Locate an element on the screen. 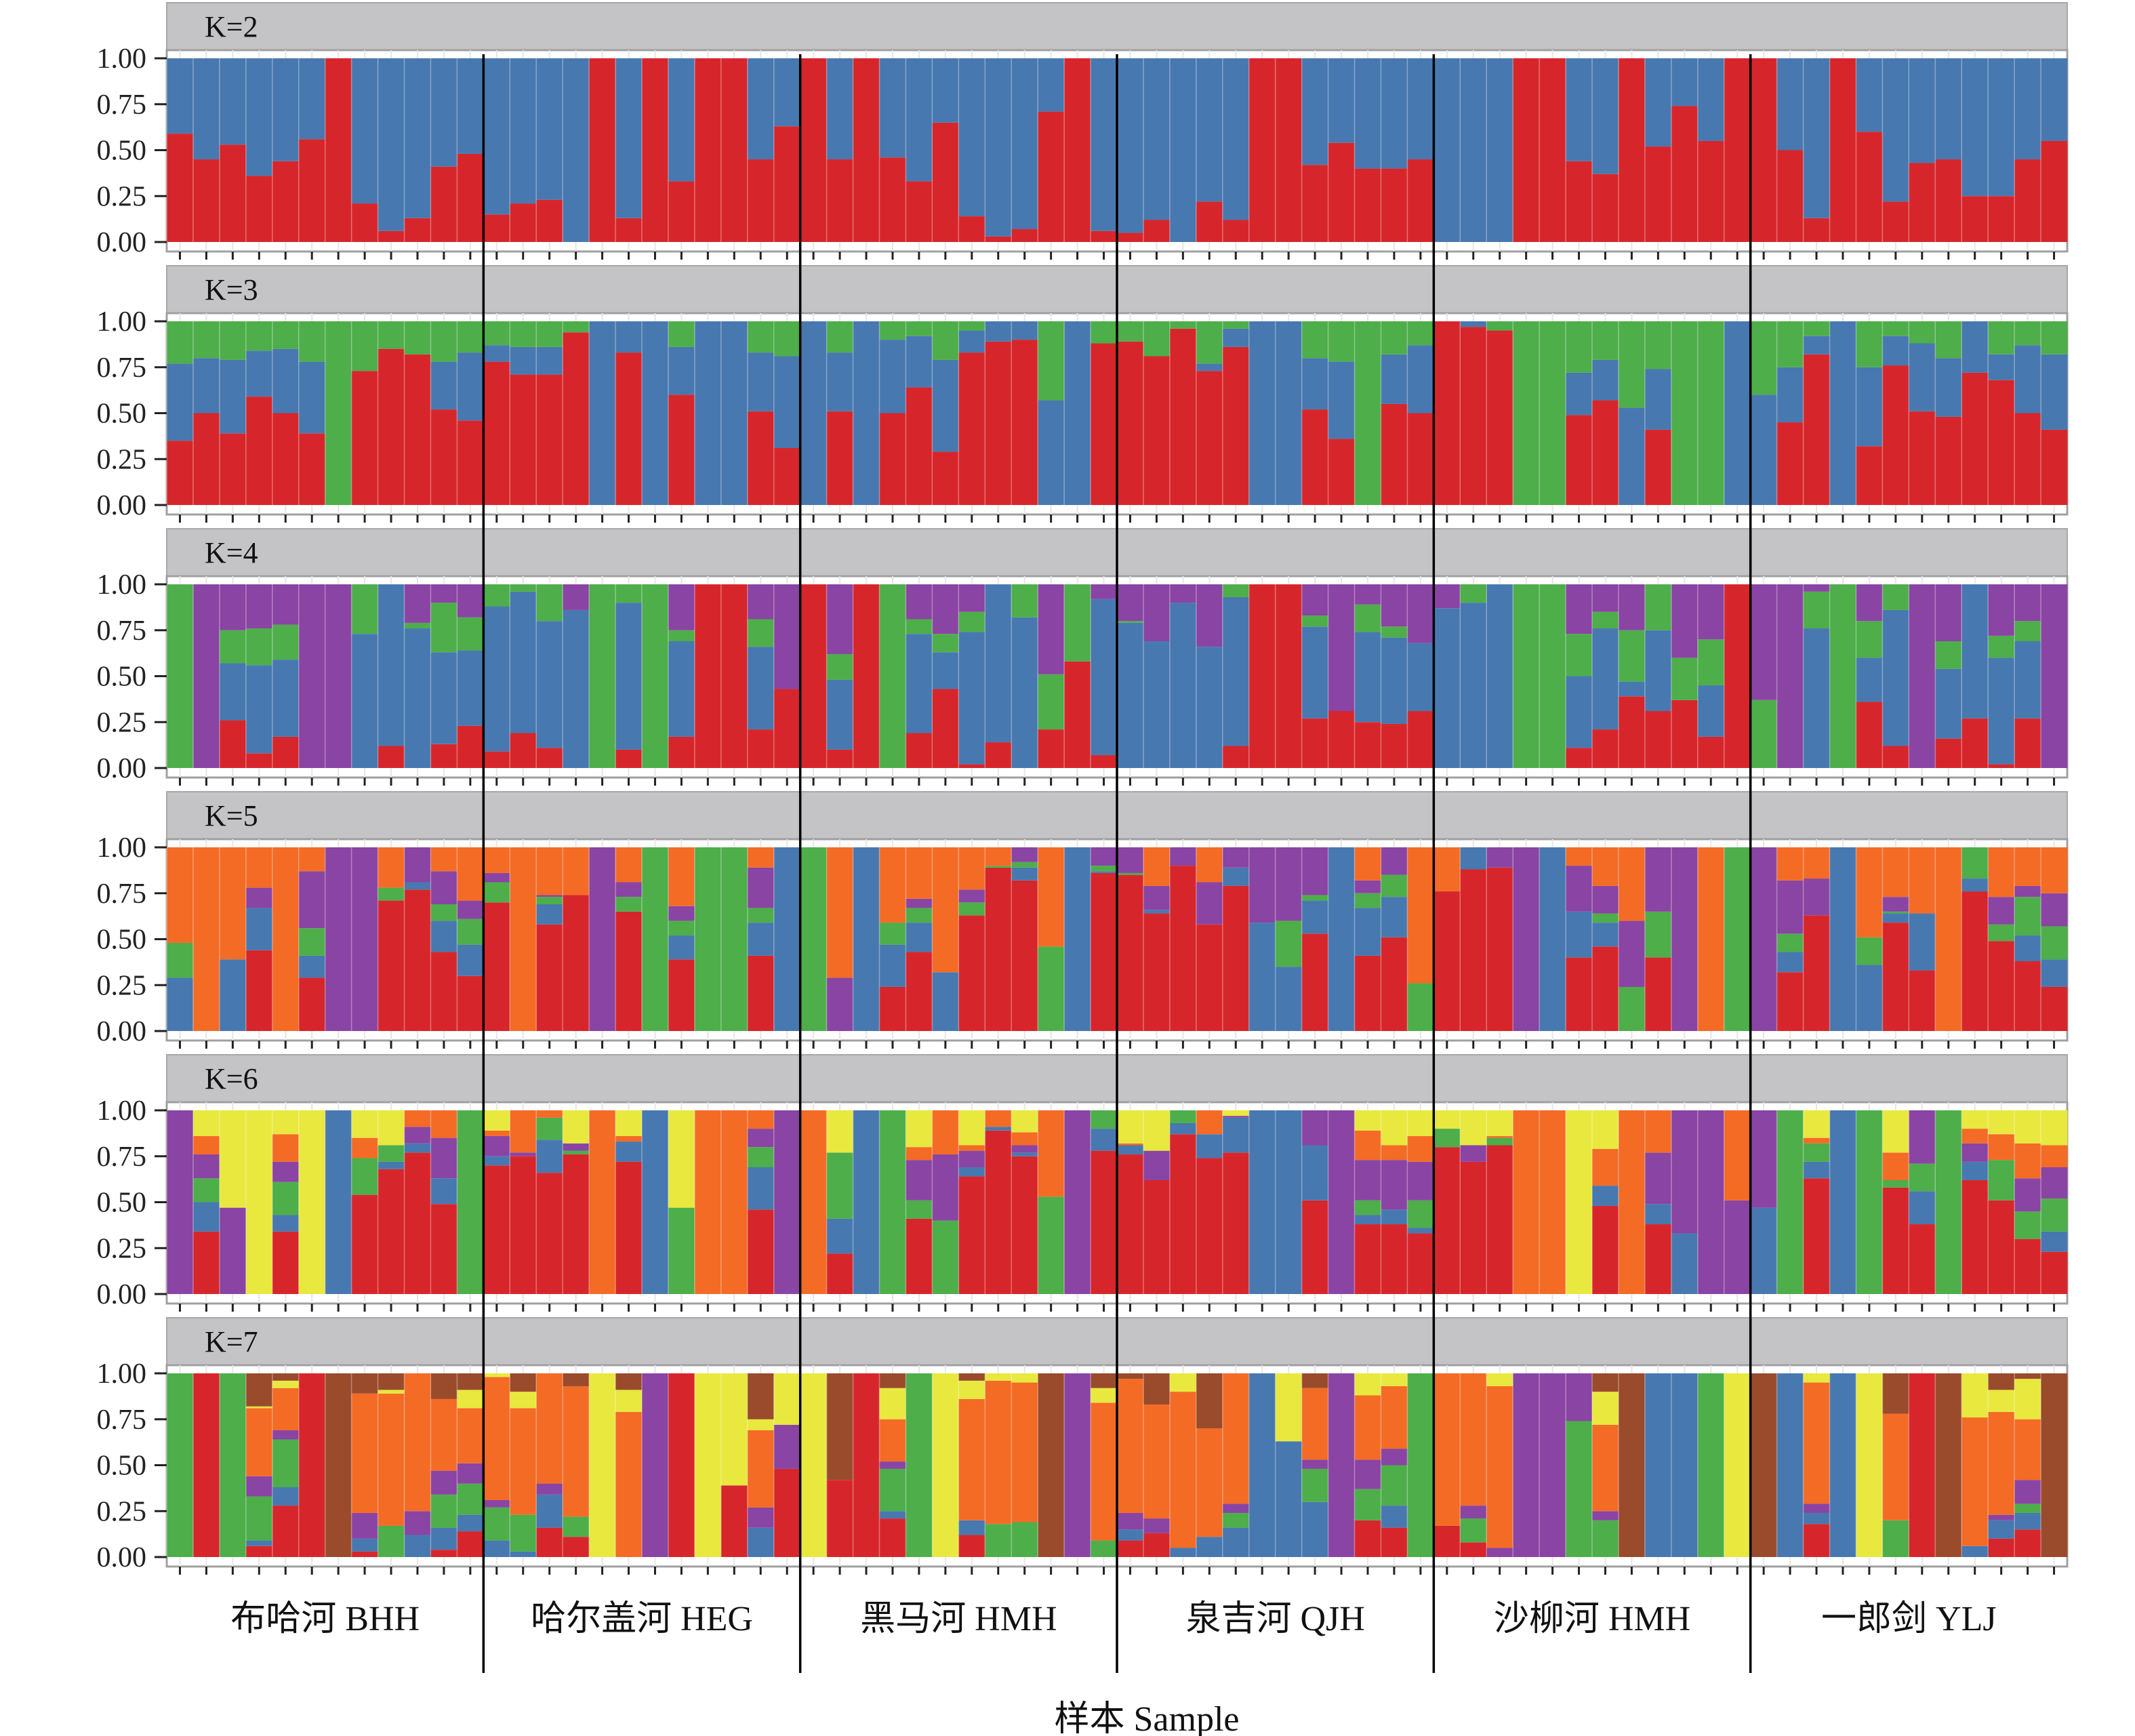 The height and width of the screenshot is (1736, 2135). bar-segment-ind38-cluster5 is located at coordinates (1157, 866).